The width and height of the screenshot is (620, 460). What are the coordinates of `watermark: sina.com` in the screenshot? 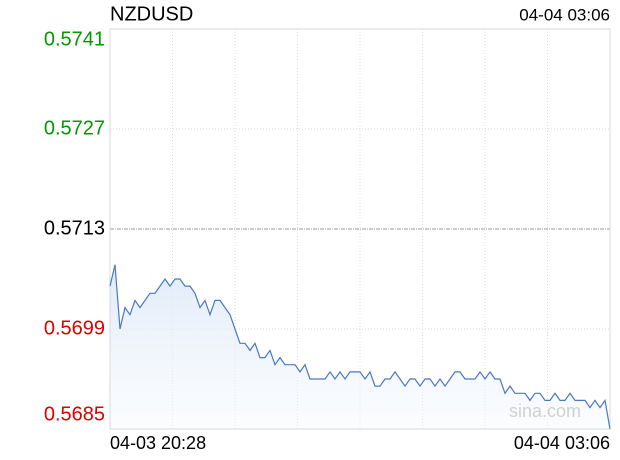 It's located at (545, 411).